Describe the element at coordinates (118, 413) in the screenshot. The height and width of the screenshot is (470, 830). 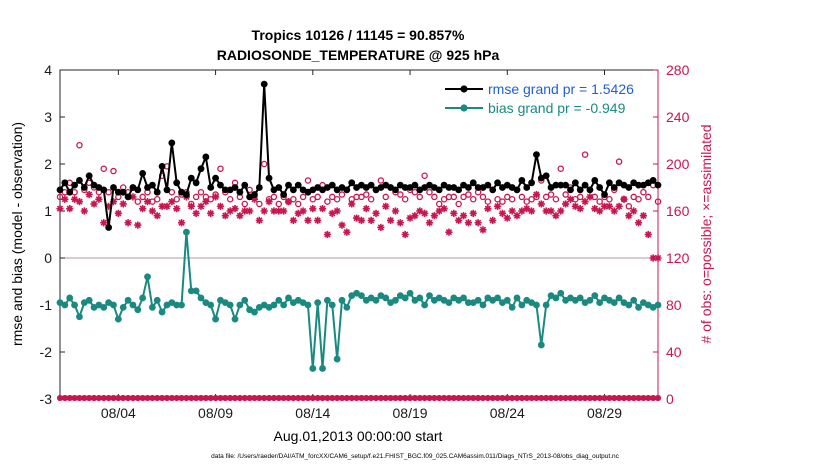
I see `x-tick-label: 08/04` at that location.